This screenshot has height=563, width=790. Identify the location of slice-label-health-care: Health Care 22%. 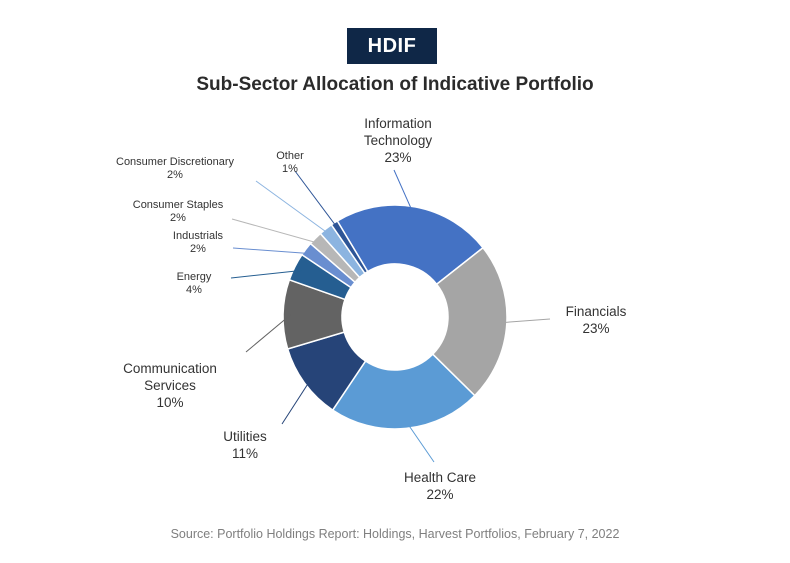
(440, 486).